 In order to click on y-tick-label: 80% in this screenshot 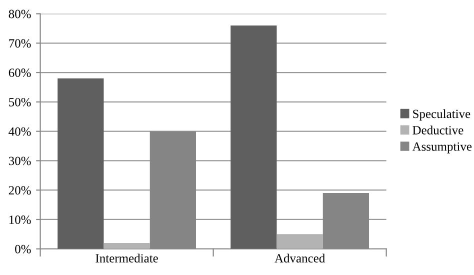, I will do `click(19, 14)`.